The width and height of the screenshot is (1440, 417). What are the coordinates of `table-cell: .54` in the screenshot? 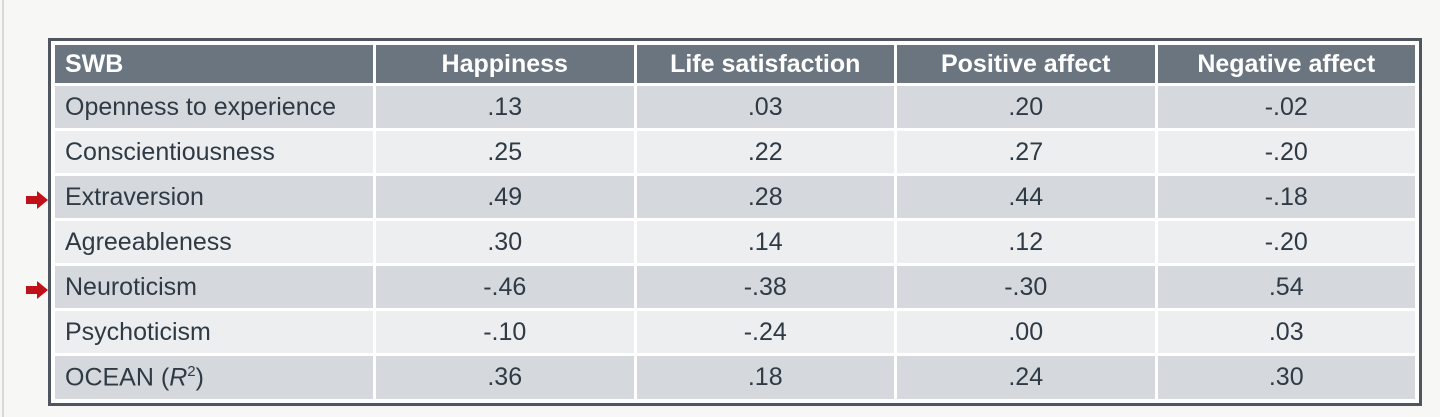 It's located at (1286, 287).